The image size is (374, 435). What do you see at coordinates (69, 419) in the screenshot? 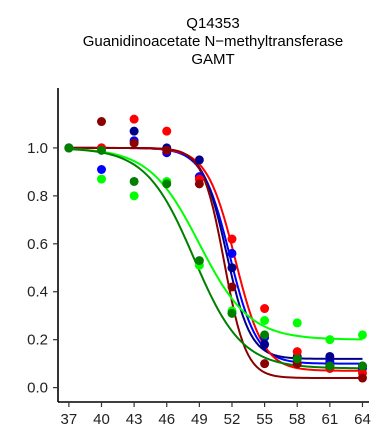
I see `x-tick-label: 37` at bounding box center [69, 419].